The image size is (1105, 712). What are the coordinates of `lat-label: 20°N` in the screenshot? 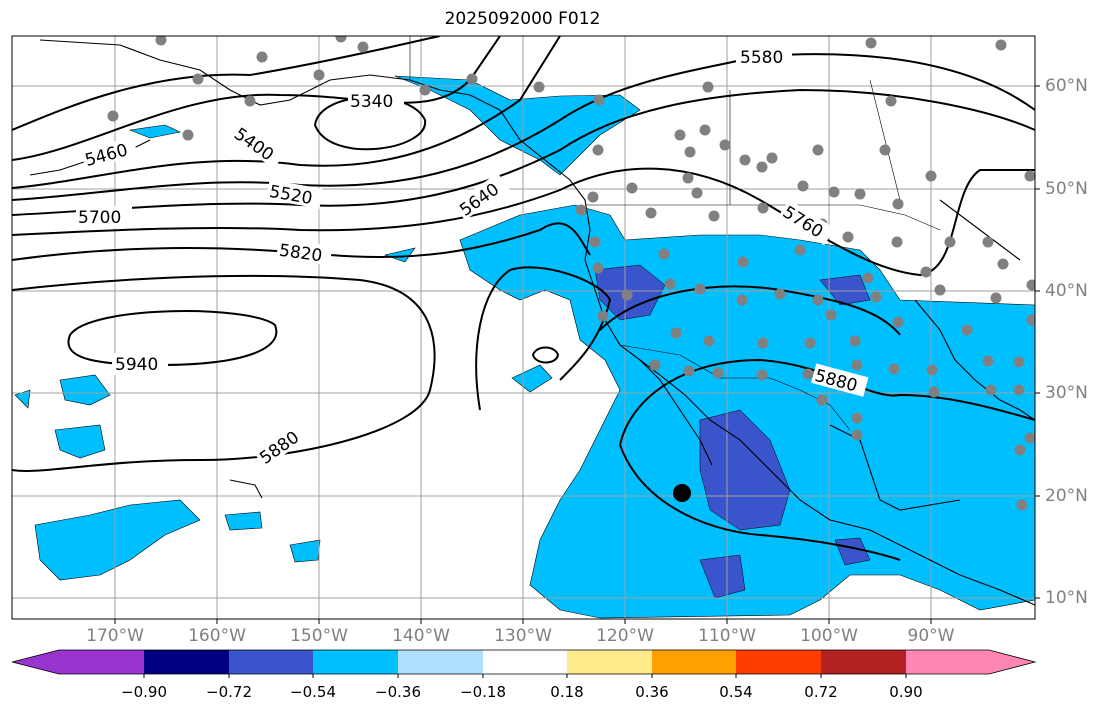 It's located at (1066, 496).